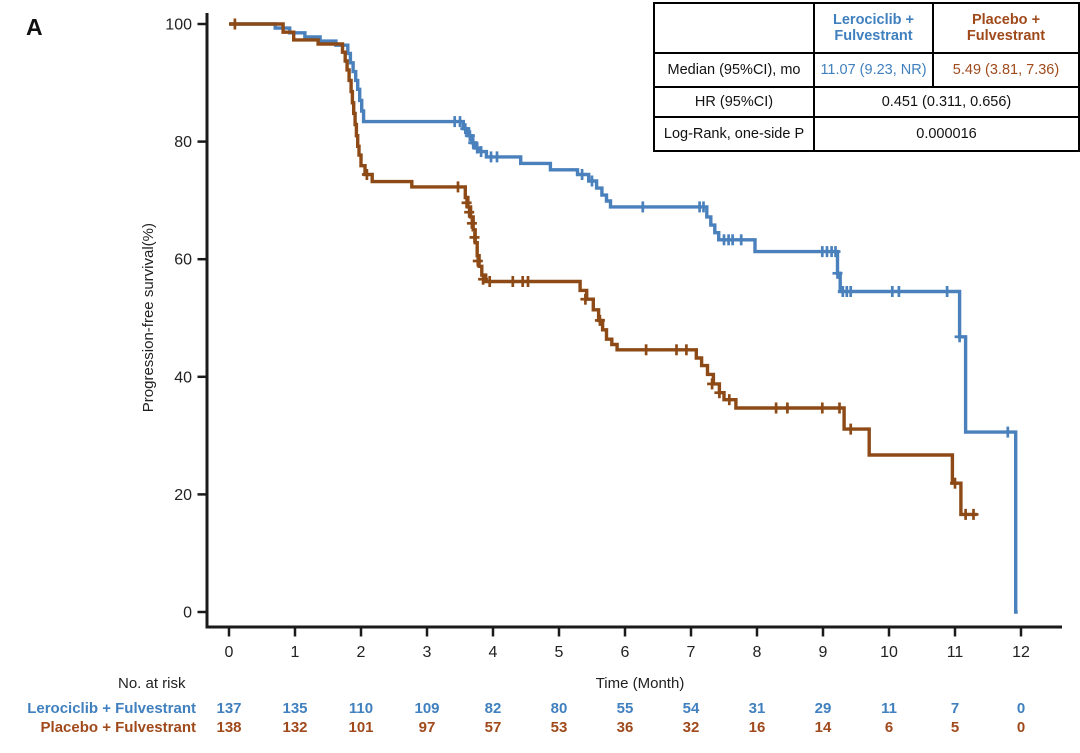  I want to click on x-tick-label: 1, so click(295, 652).